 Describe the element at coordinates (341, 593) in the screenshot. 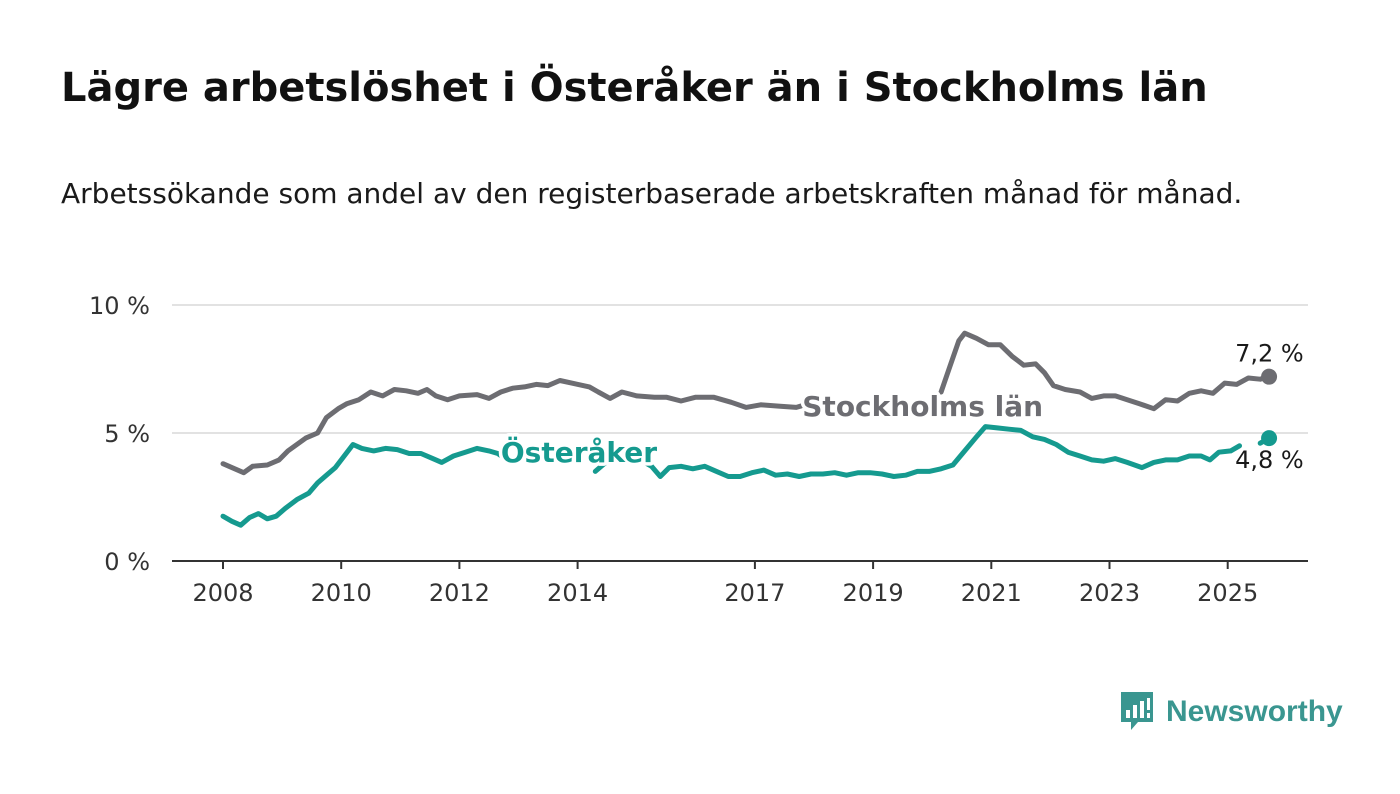

I see `x-tick-label: 2010` at that location.